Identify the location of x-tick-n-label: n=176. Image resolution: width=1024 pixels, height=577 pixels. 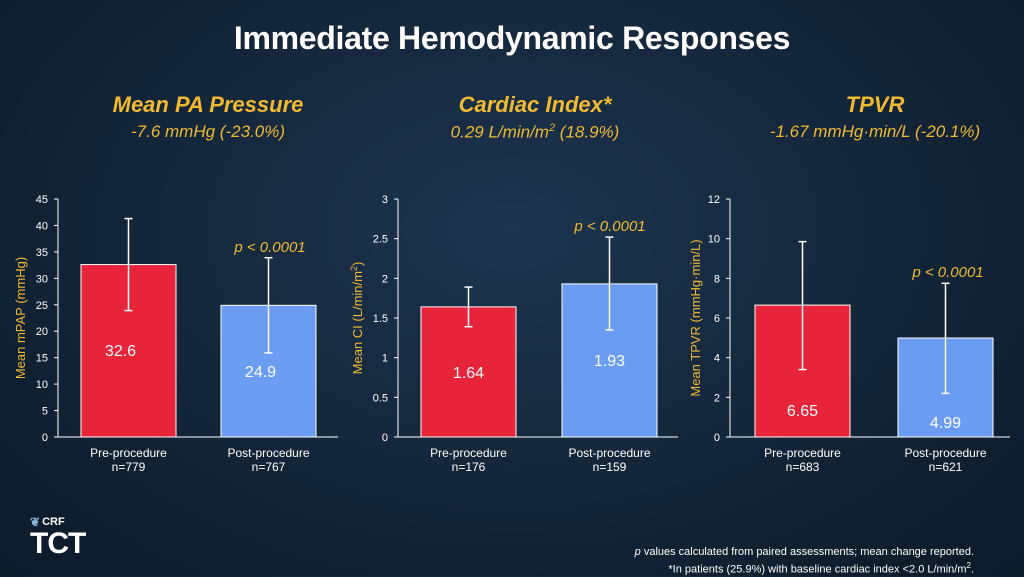
(469, 467).